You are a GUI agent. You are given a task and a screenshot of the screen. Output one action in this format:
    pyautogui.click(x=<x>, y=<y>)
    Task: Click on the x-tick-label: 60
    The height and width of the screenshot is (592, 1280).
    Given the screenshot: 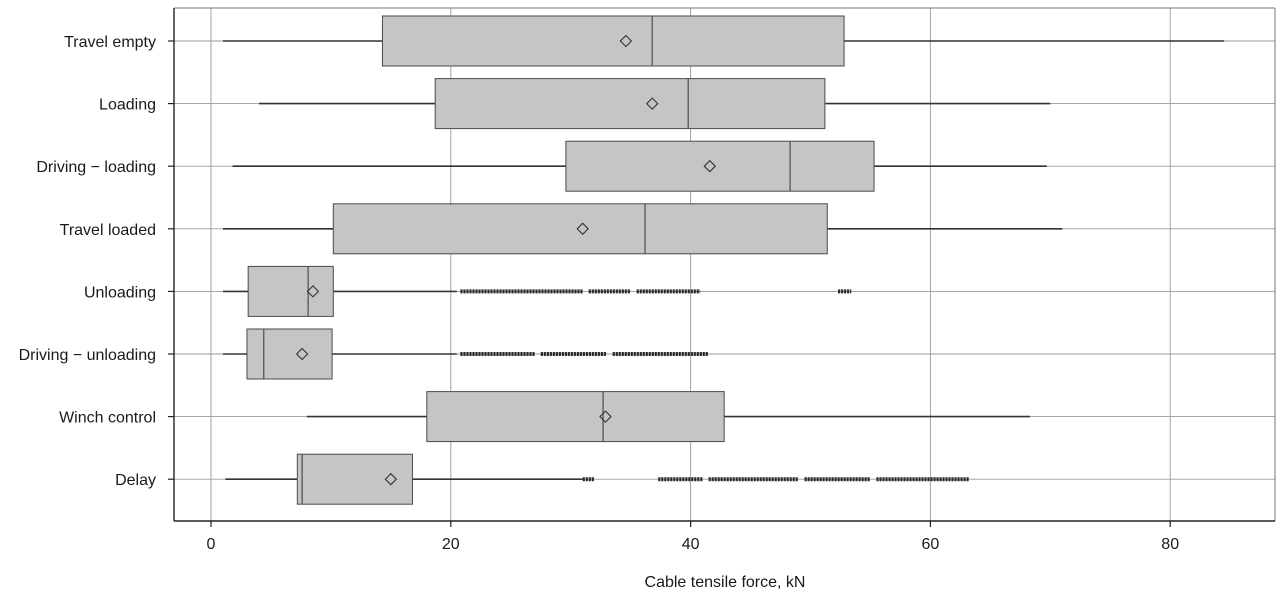 What is the action you would take?
    pyautogui.click(x=931, y=544)
    